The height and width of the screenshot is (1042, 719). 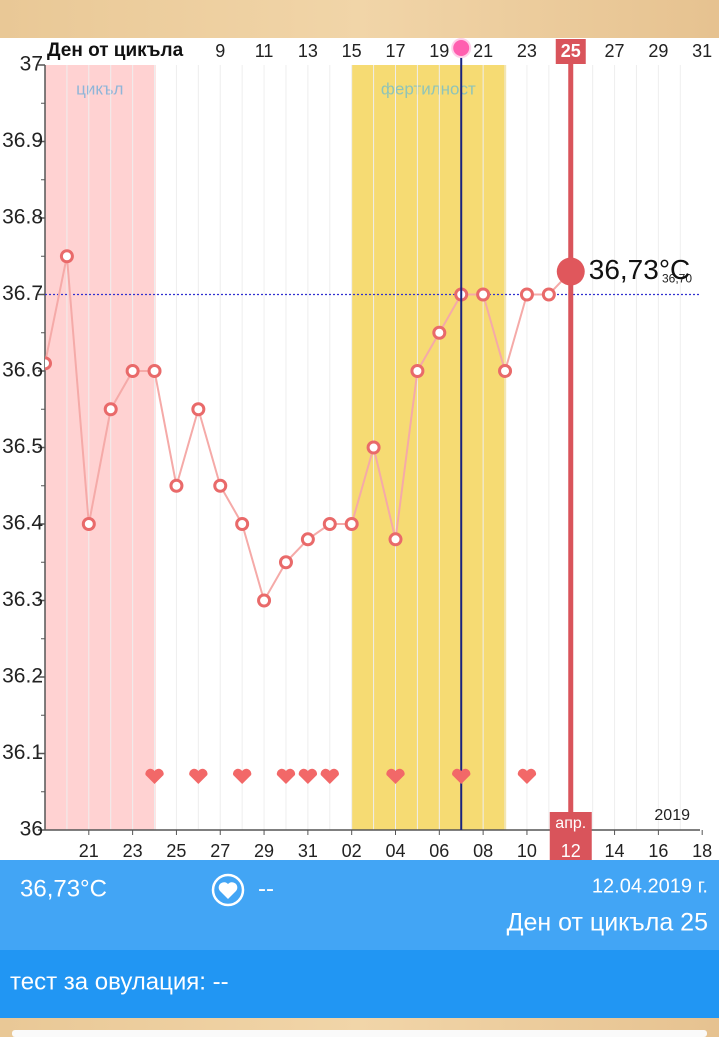 What do you see at coordinates (359, 19) in the screenshot?
I see `top-bar` at bounding box center [359, 19].